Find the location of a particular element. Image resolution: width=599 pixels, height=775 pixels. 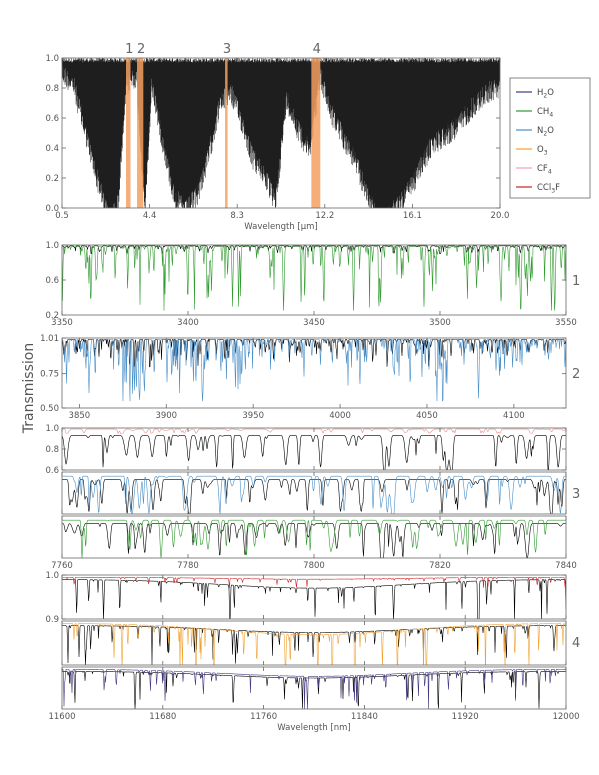

panel2-number-label: 2 is located at coordinates (576, 374).